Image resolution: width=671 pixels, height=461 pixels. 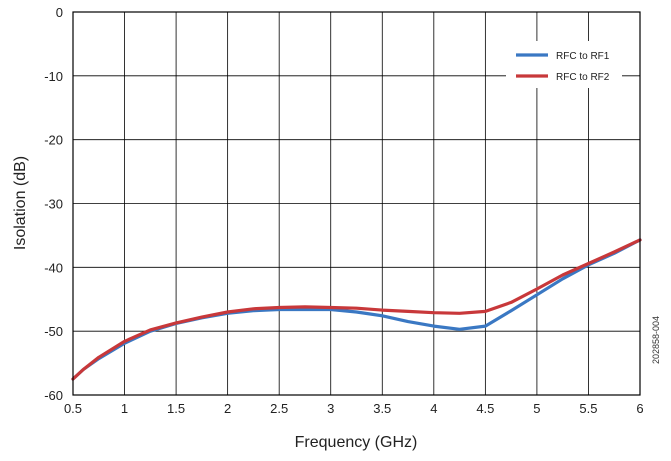 What do you see at coordinates (73, 408) in the screenshot?
I see `x-tick-label: 0.5` at bounding box center [73, 408].